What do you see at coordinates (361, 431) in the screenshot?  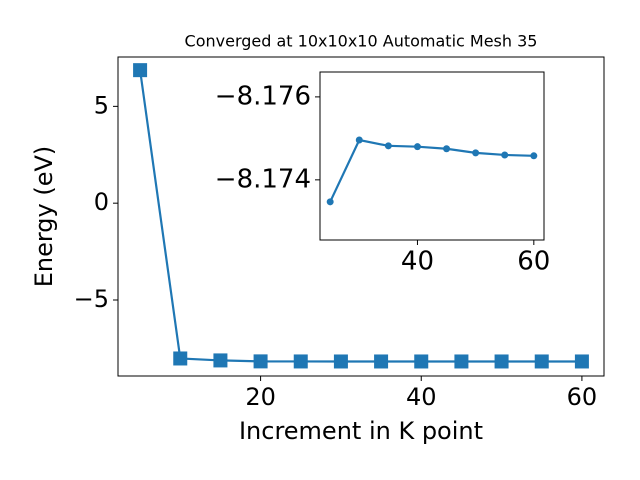 I see `x-axis-label: Increment in K point` at bounding box center [361, 431].